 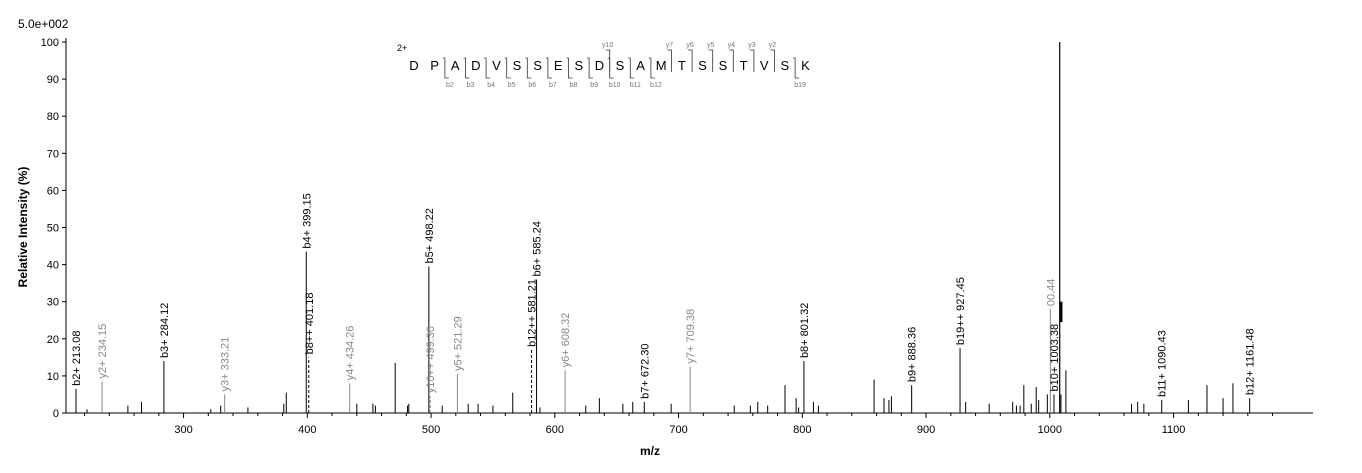 What do you see at coordinates (690, 45) in the screenshot?
I see `y-ion-label: y6` at bounding box center [690, 45].